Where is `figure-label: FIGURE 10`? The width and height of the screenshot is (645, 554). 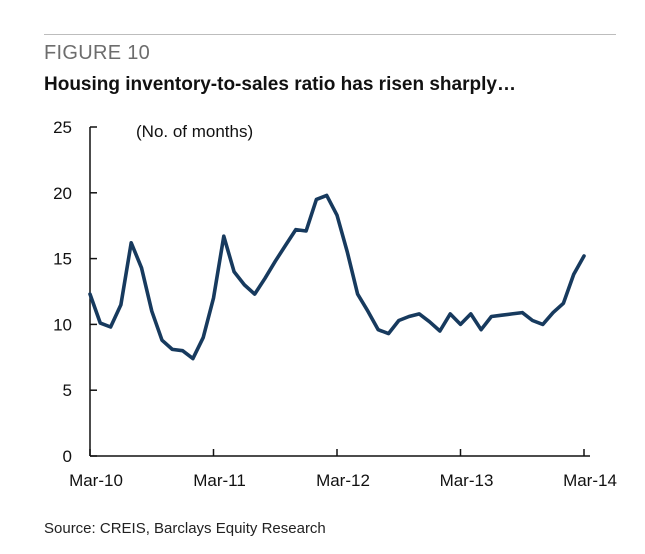 figure-label: FIGURE 10 is located at coordinates (97, 53).